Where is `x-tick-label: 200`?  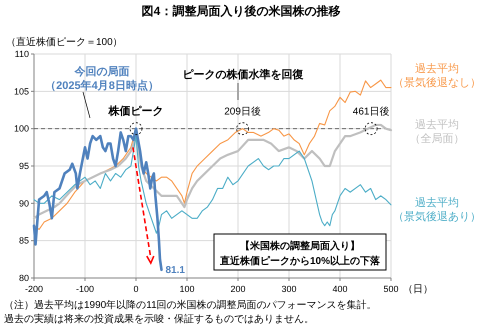
x-tick-label: 200 is located at coordinates (238, 289).